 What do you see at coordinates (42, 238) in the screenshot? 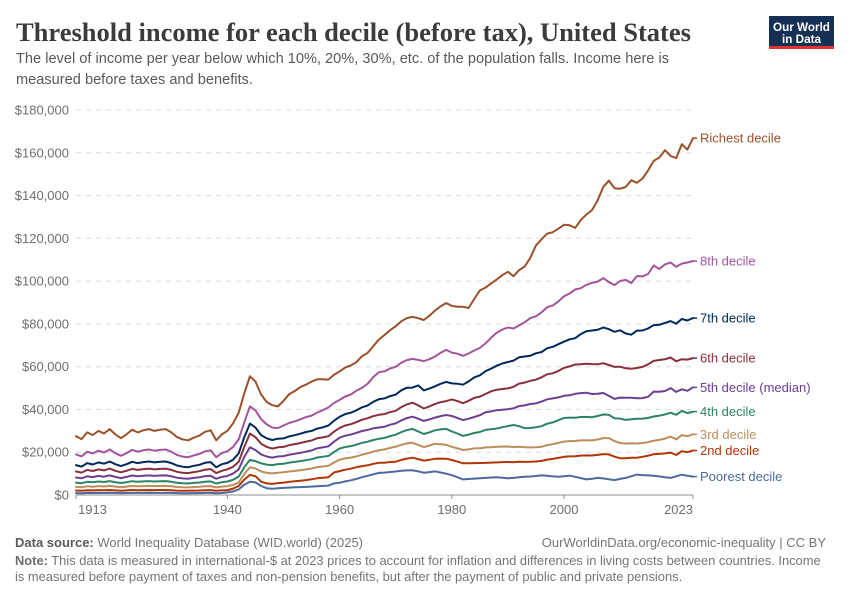
I see `svg-text: $120,000` at bounding box center [42, 238].